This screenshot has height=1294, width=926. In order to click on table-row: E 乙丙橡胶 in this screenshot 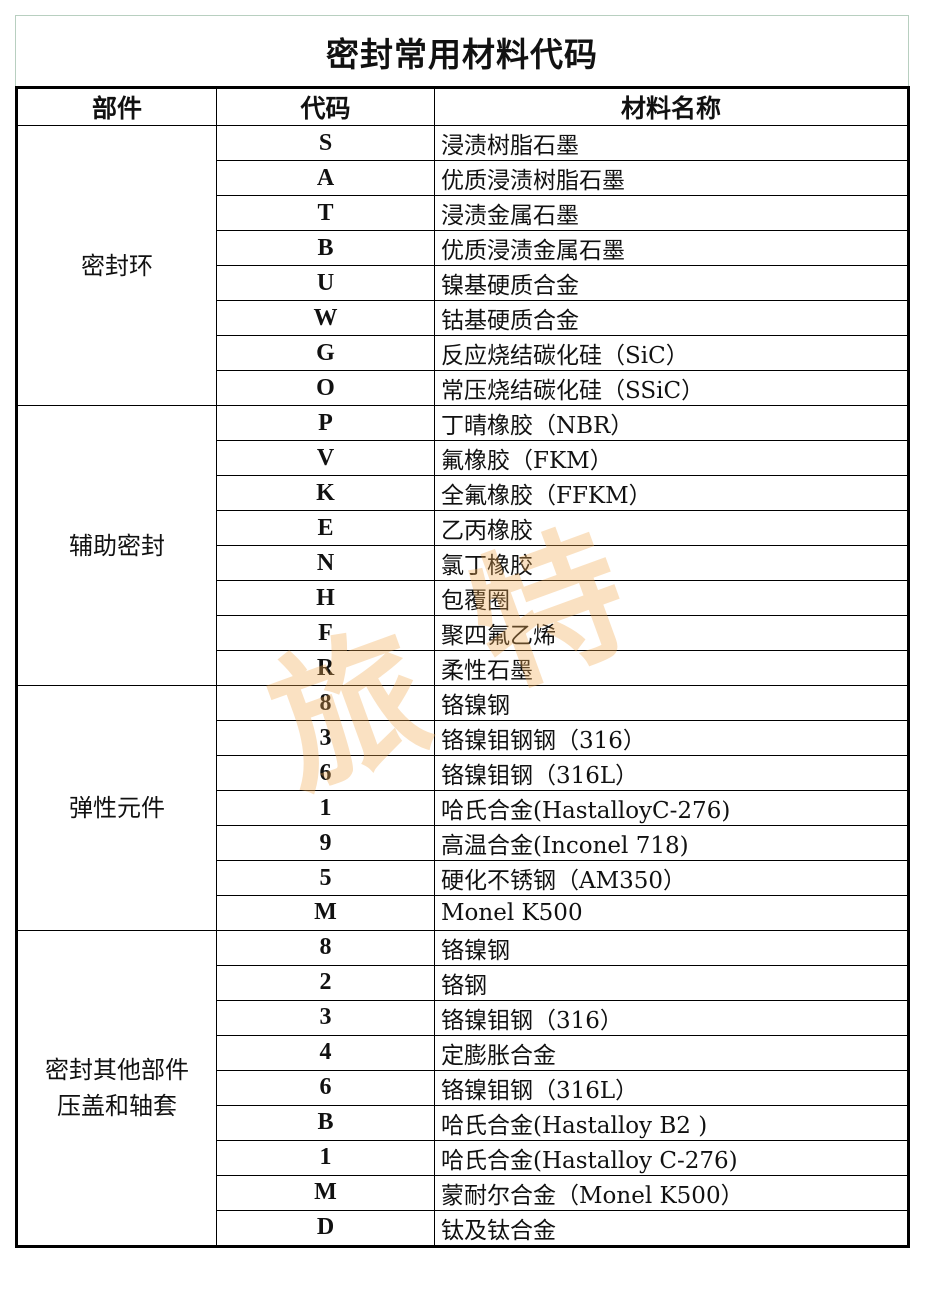, I will do `click(463, 528)`.